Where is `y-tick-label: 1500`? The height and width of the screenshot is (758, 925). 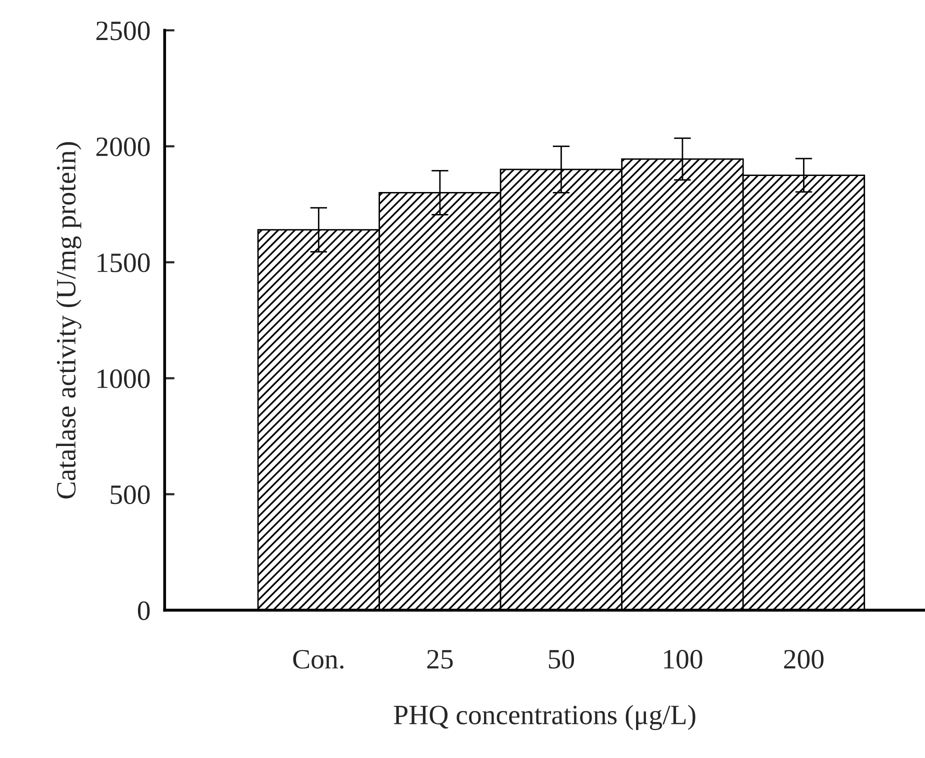
y-tick-label: 1500 is located at coordinates (124, 262).